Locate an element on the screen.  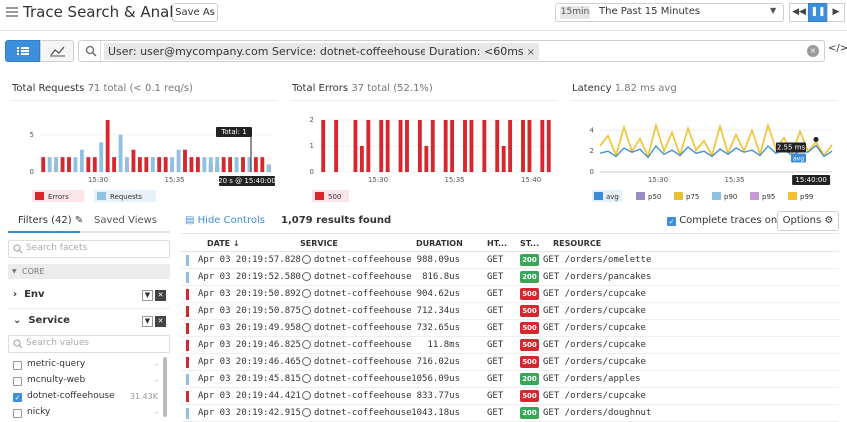
x-tick-label: 15:35 is located at coordinates (174, 180).